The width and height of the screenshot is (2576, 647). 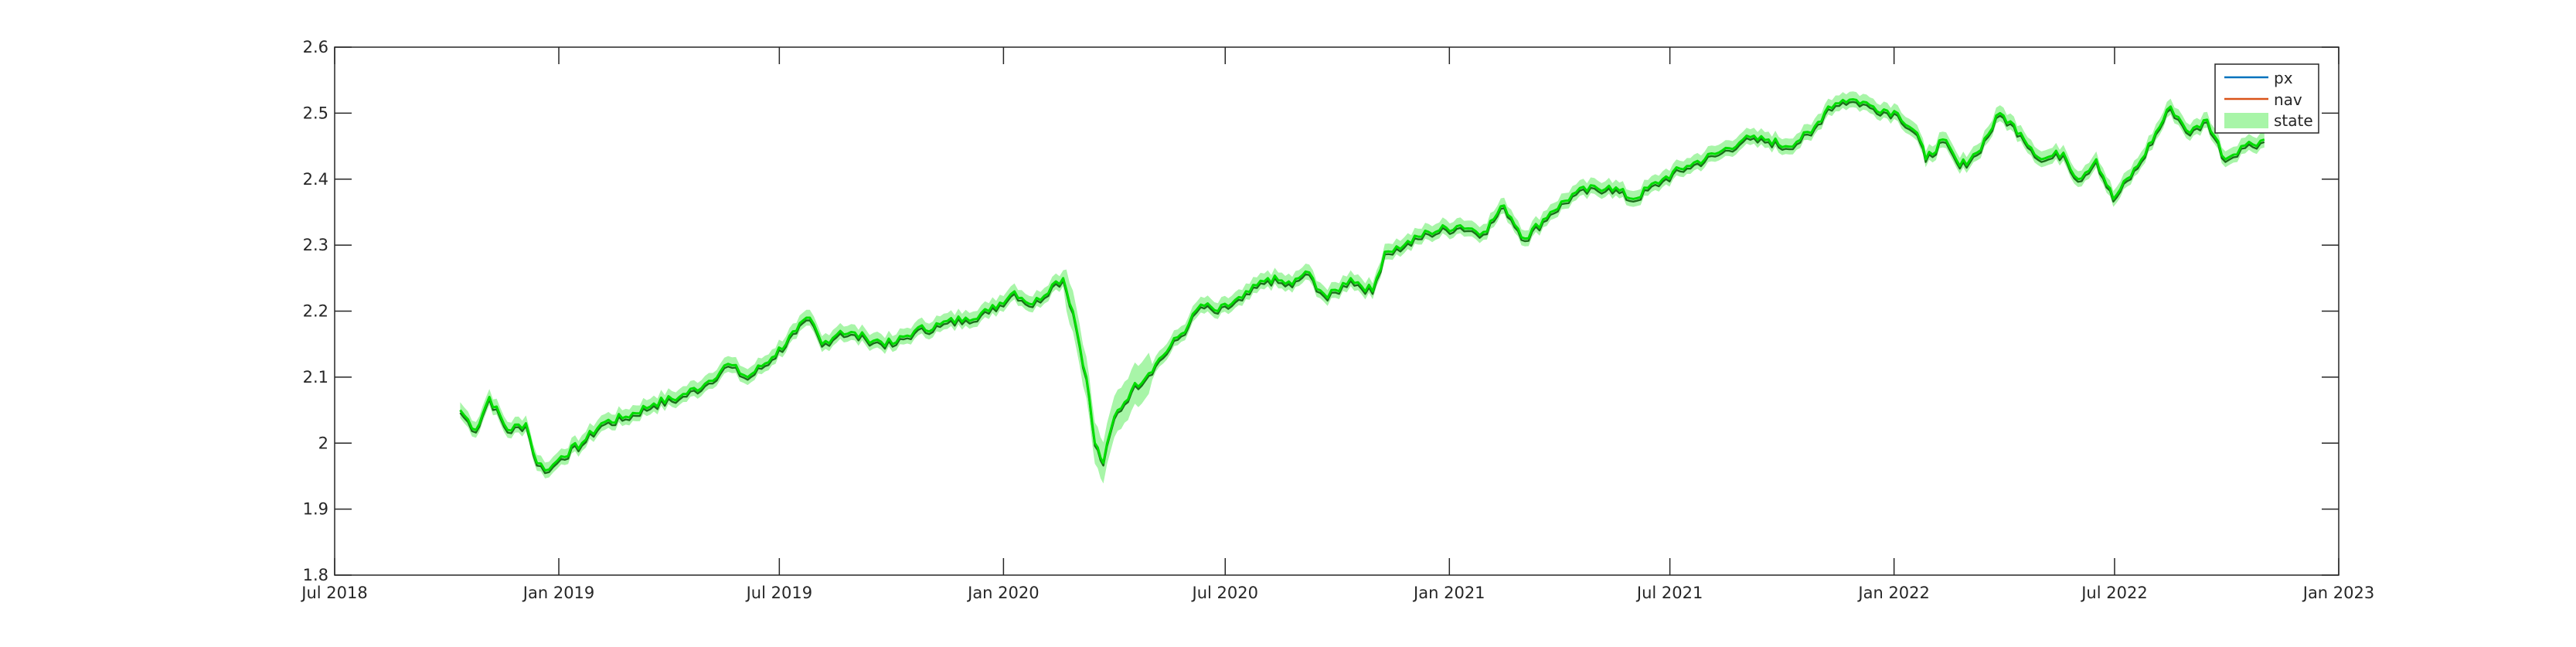 I want to click on legend-nav-label: nav, so click(x=2288, y=99).